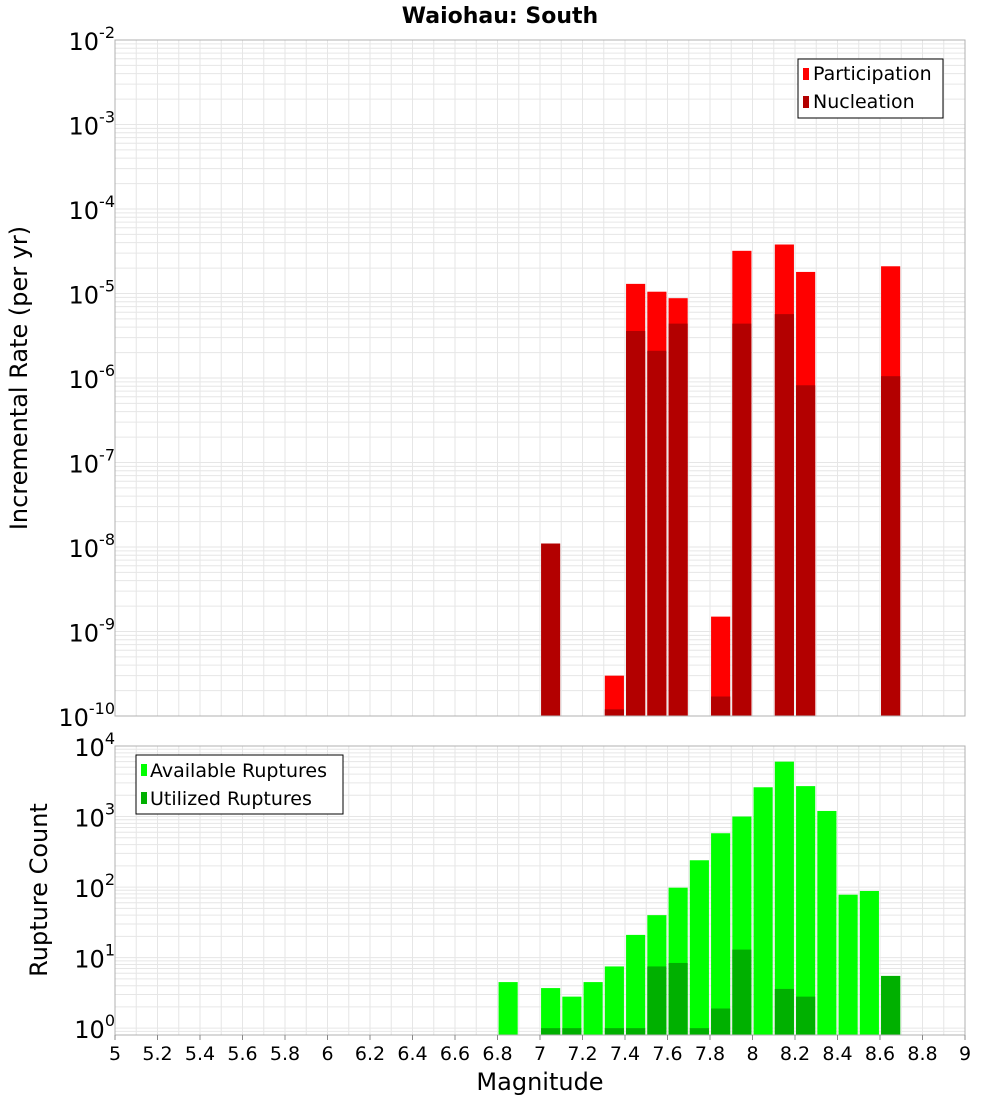 The width and height of the screenshot is (1000, 1100). I want to click on legend-label-available: Available Ruptures, so click(238, 771).